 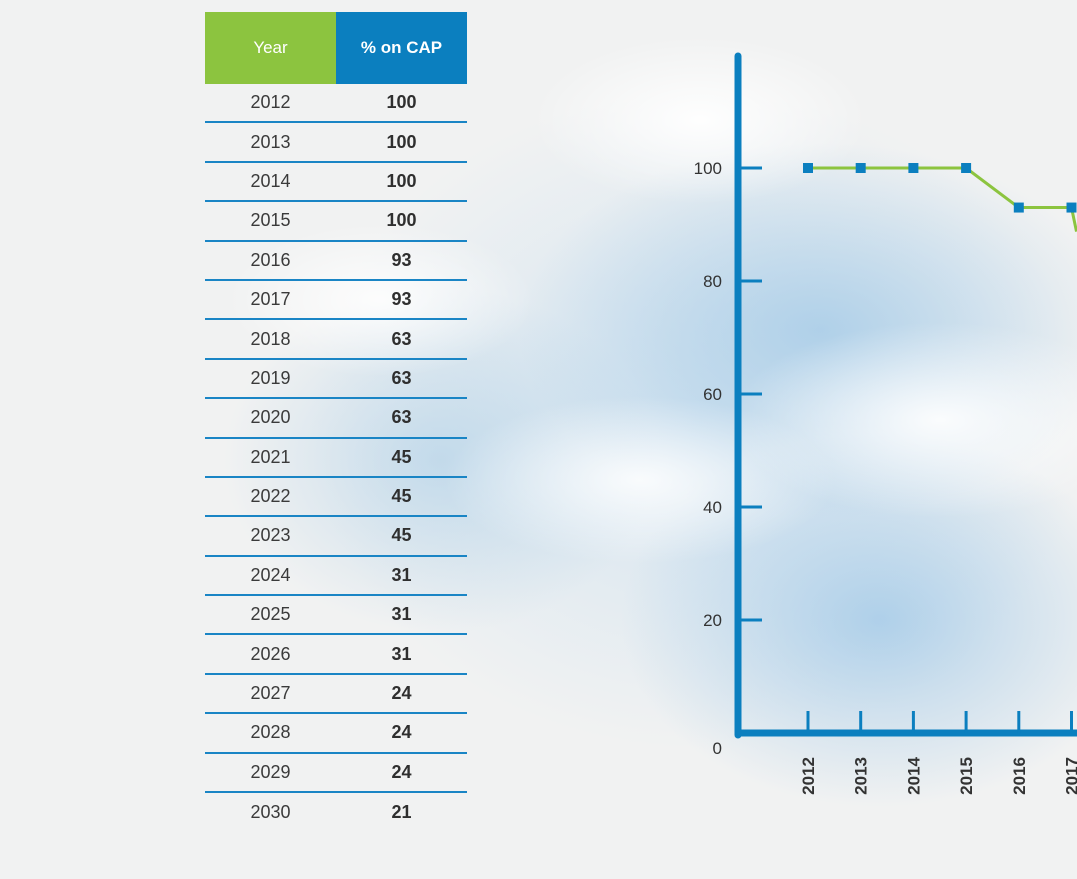 What do you see at coordinates (336, 143) in the screenshot?
I see `table-row: 2013 100` at bounding box center [336, 143].